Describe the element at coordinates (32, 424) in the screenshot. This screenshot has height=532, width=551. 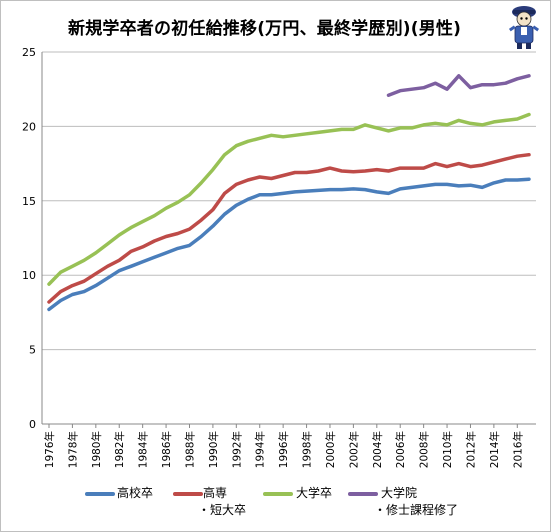
I see `y-tick-label: 0` at that location.